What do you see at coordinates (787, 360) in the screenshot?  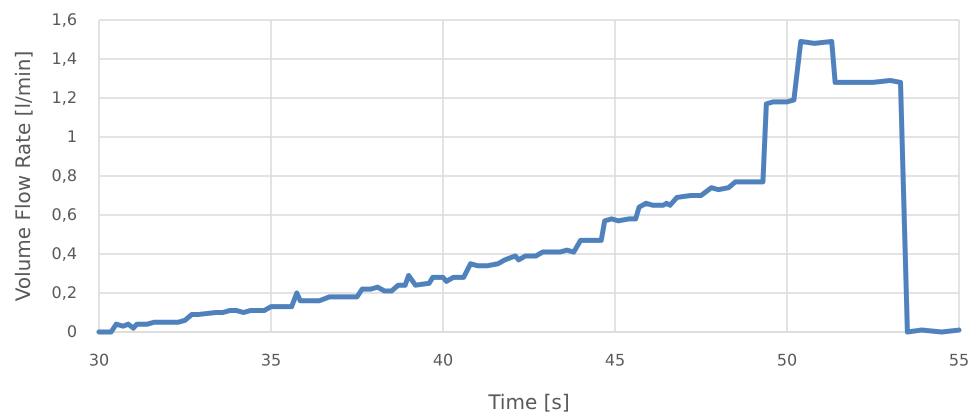 I see `x-tick-label: 50` at bounding box center [787, 360].